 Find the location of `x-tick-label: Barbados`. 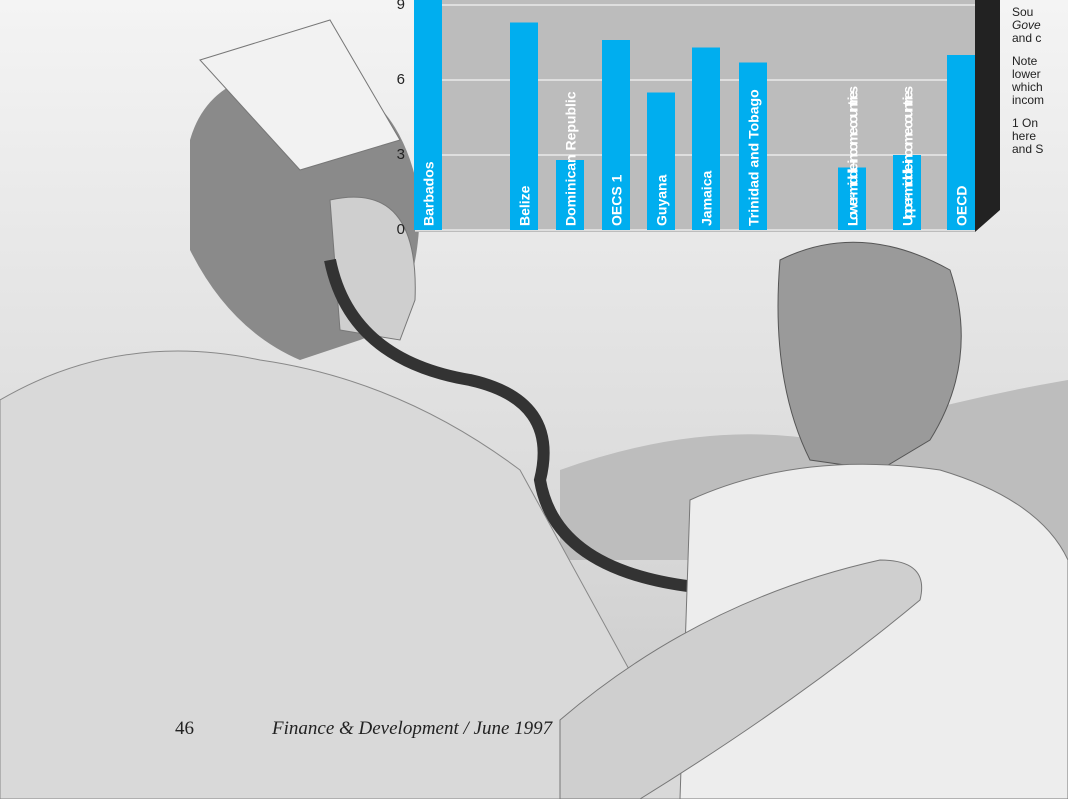

x-tick-label: Barbados is located at coordinates (429, 193).